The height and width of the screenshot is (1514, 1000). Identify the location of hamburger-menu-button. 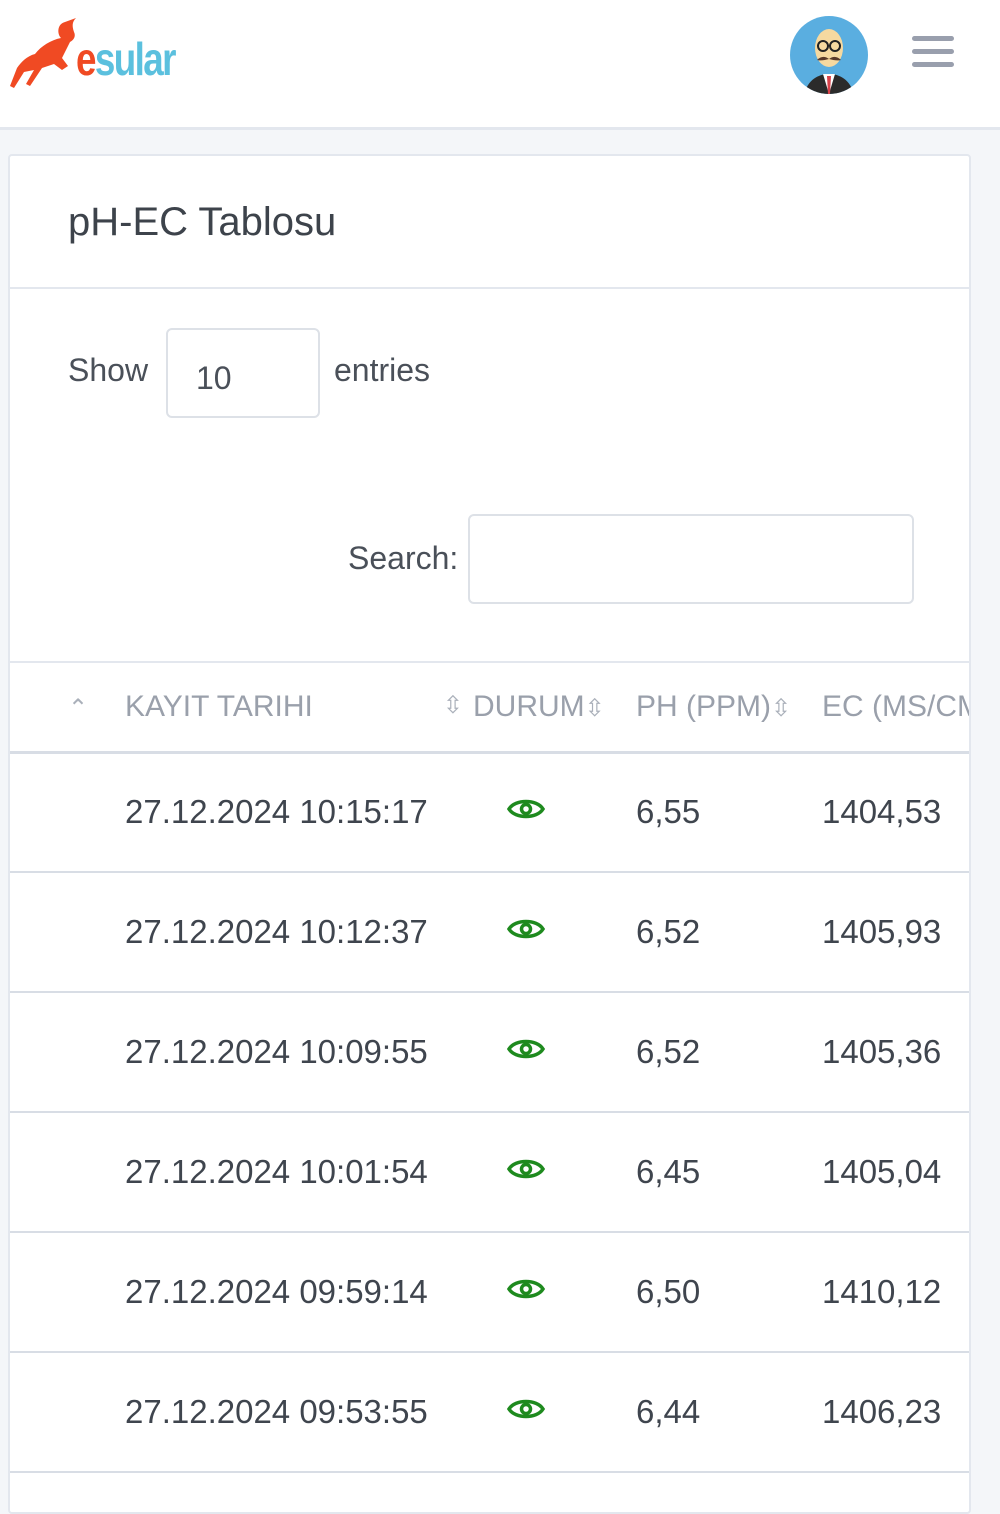
(933, 53).